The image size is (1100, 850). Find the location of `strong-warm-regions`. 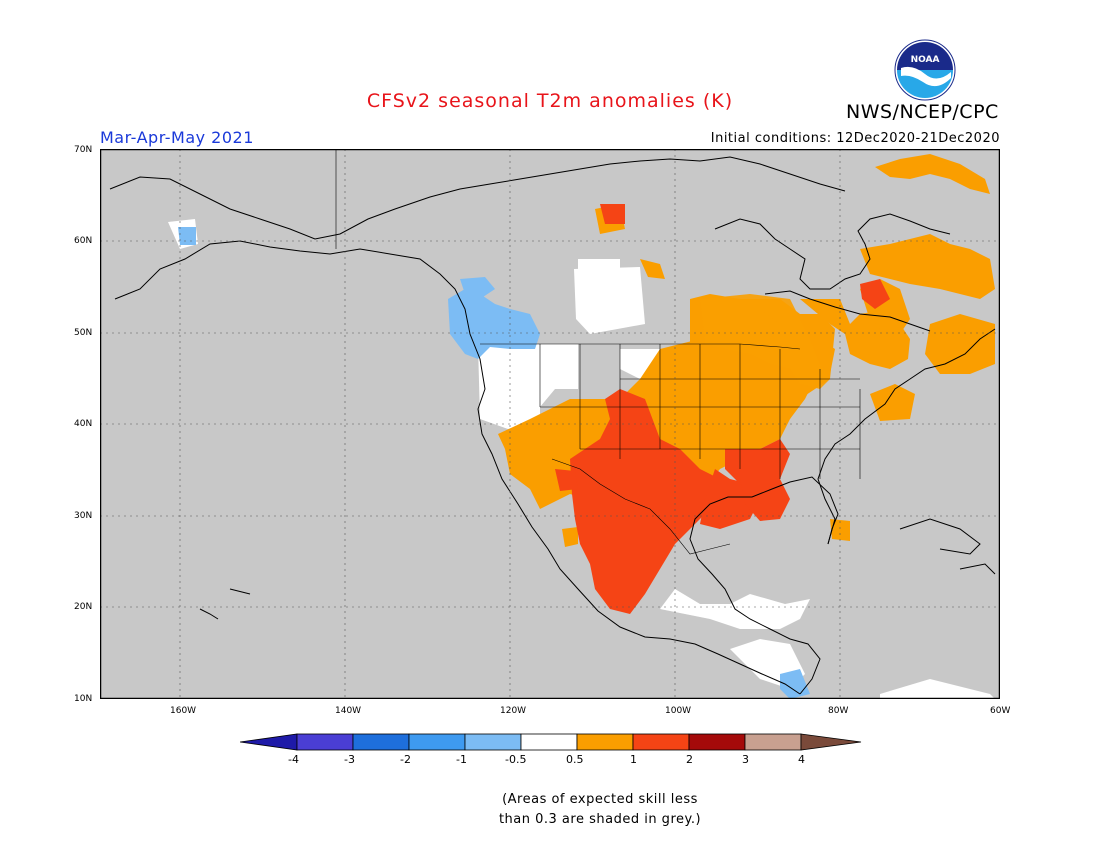

strong-warm-regions is located at coordinates (722, 409).